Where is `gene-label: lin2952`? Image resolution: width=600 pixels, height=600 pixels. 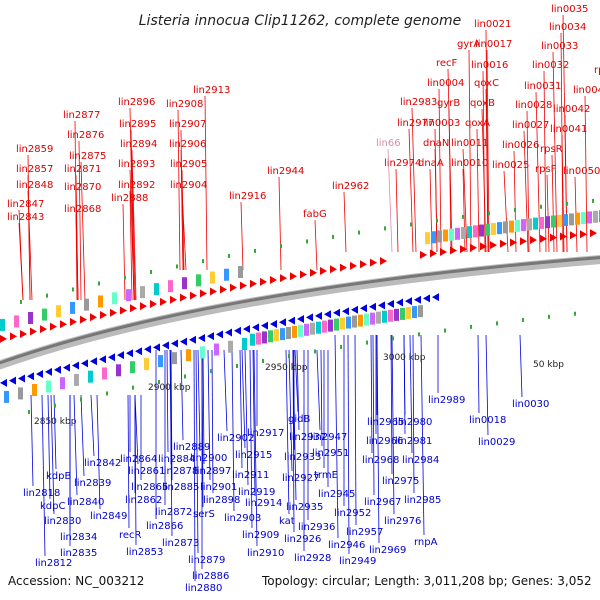
gene-label: lin2952 is located at coordinates (352, 513).